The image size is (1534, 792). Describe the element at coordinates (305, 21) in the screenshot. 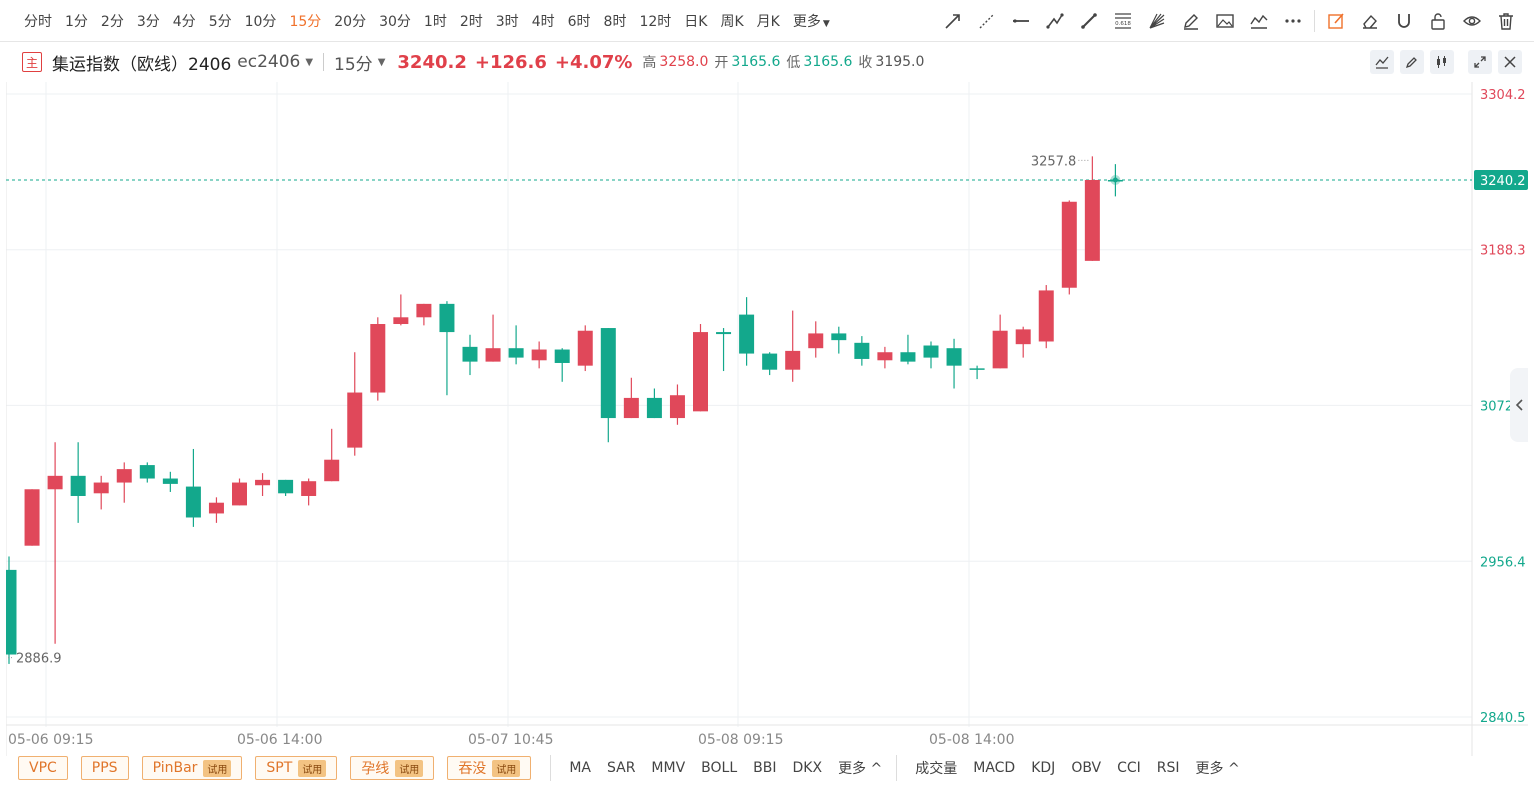

I see `period-7: 15分` at that location.